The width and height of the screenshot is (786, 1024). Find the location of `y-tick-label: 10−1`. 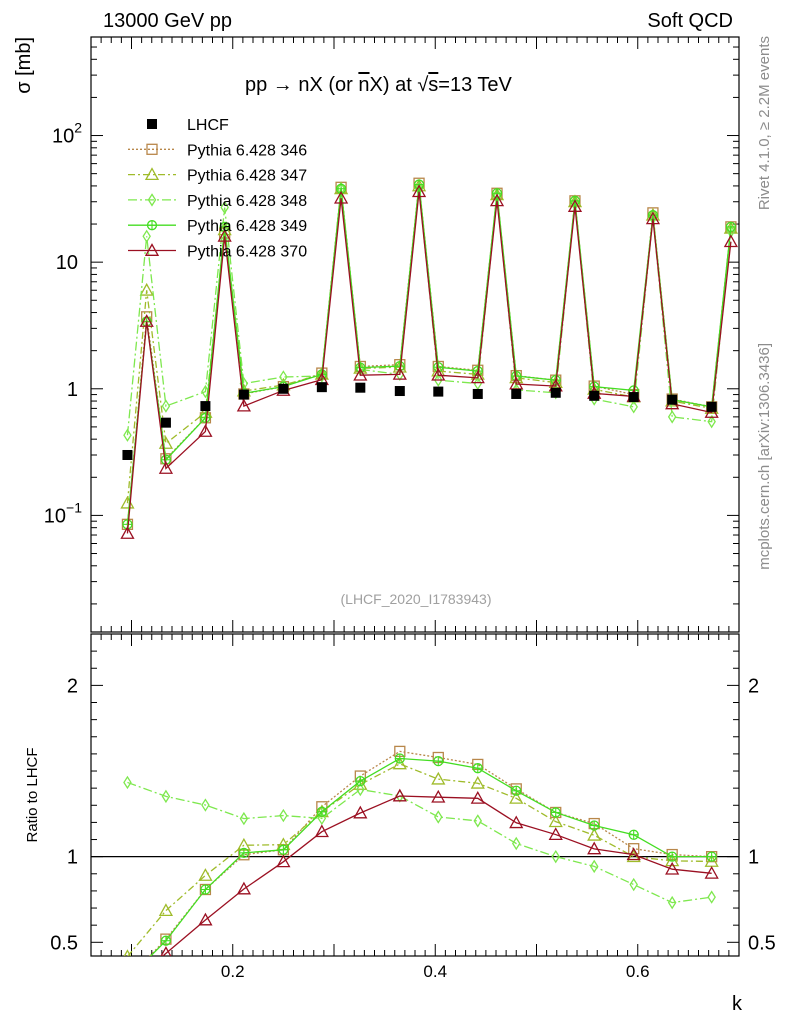

y-tick-label: 10−1 is located at coordinates (63, 513).